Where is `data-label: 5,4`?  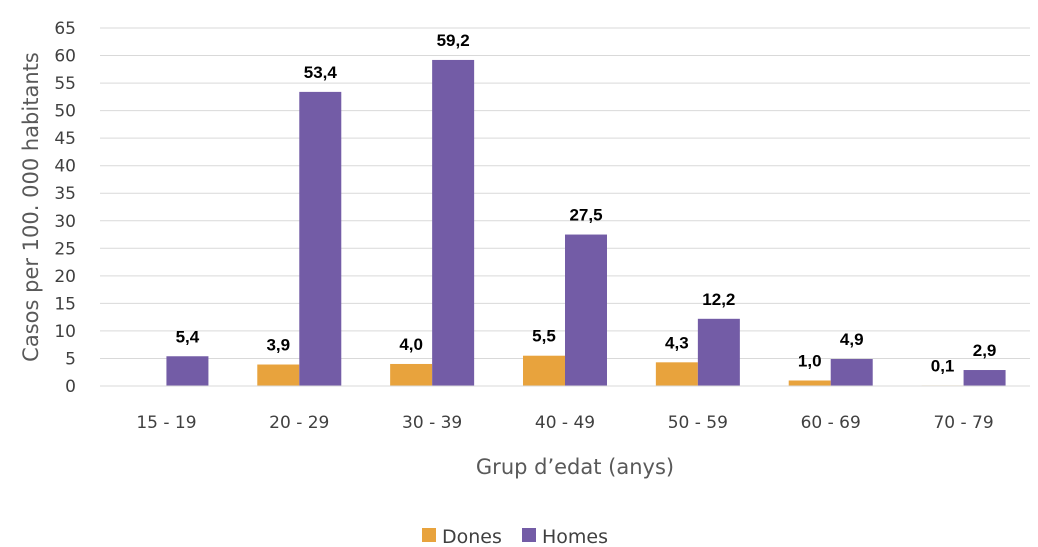 data-label: 5,4 is located at coordinates (188, 336).